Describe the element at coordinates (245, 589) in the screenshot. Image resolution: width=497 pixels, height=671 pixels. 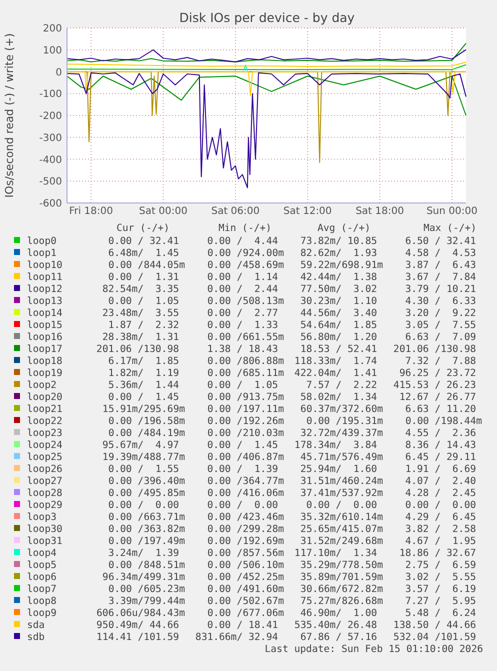
I see `text: 0.00 /491.60m` at that location.